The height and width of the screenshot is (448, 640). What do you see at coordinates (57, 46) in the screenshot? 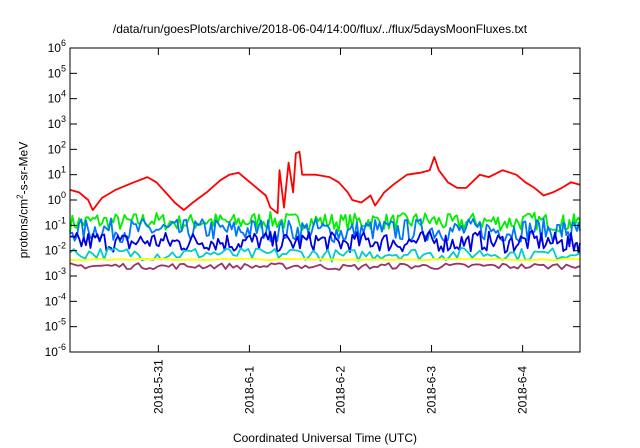
I see `y-tick-label: 10⁶` at bounding box center [57, 46].